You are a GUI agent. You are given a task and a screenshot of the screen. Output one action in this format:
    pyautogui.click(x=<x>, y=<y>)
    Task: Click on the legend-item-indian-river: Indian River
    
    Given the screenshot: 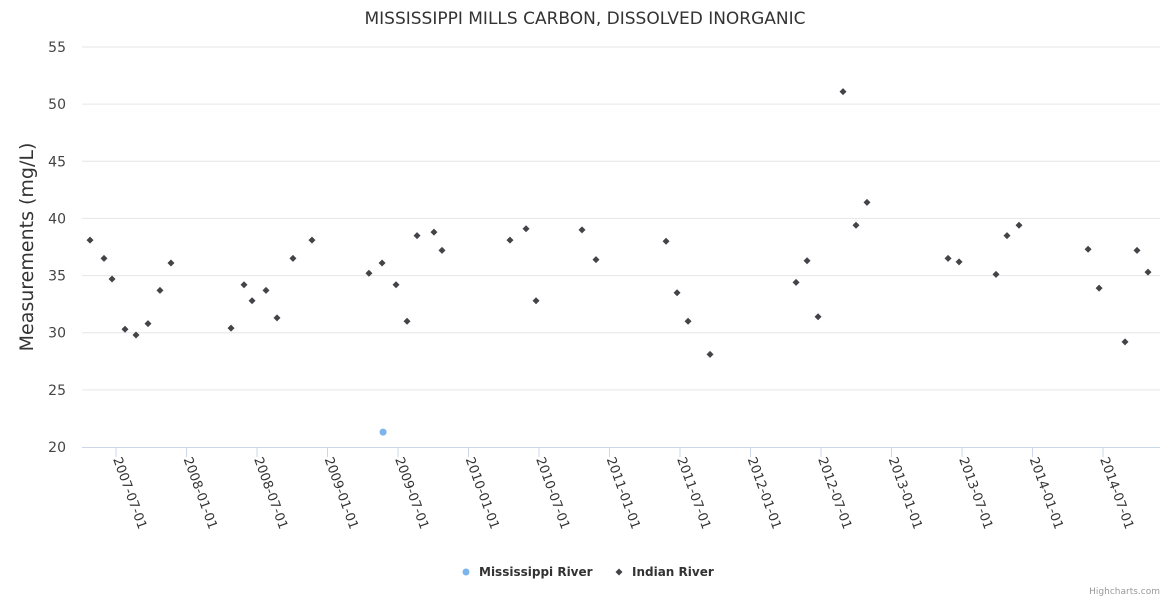 What is the action you would take?
    pyautogui.click(x=664, y=572)
    